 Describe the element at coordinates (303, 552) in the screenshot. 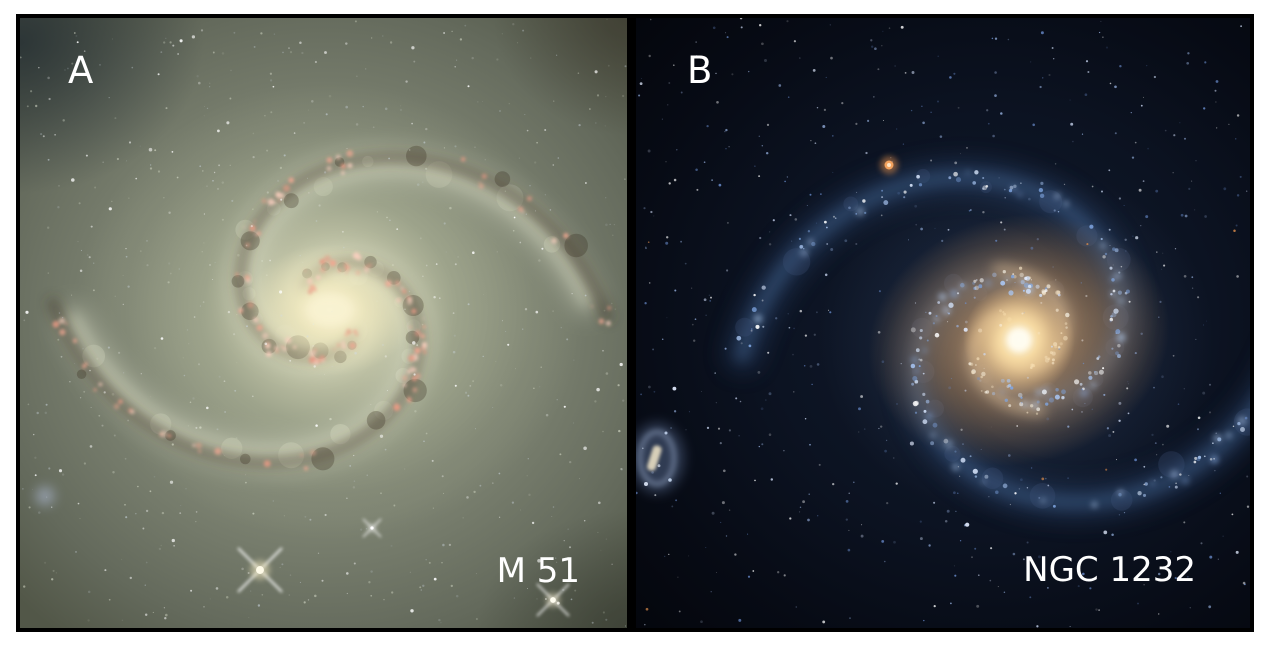

I see `m51-foreground-stars` at that location.